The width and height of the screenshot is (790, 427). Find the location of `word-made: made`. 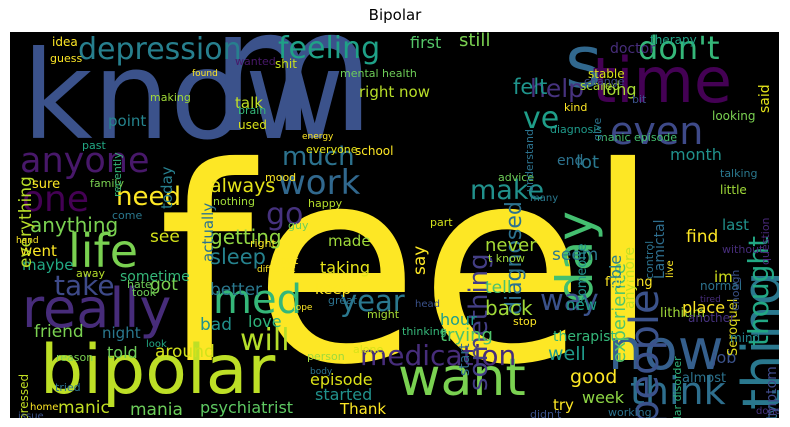

word-made: made is located at coordinates (349, 241).